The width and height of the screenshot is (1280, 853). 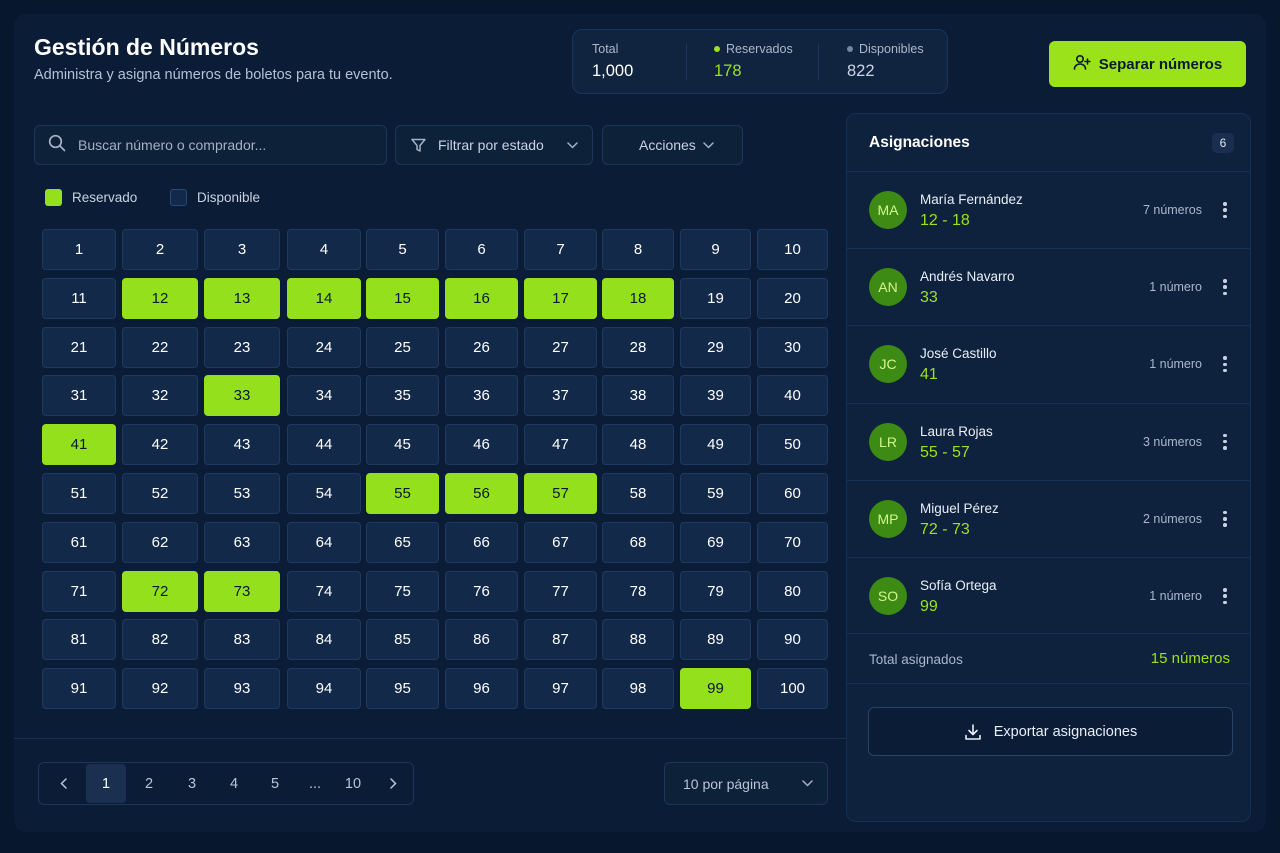 What do you see at coordinates (324, 640) in the screenshot?
I see `number-cell: 84` at bounding box center [324, 640].